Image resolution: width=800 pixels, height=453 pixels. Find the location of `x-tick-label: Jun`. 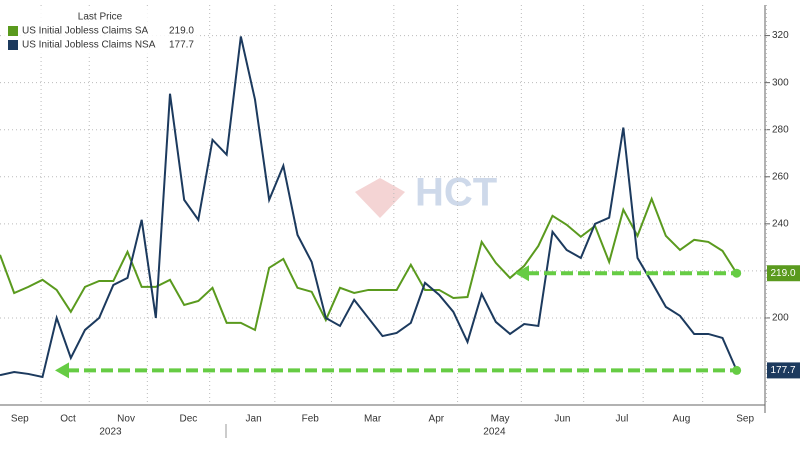

x-tick-label: Jun is located at coordinates (562, 419).